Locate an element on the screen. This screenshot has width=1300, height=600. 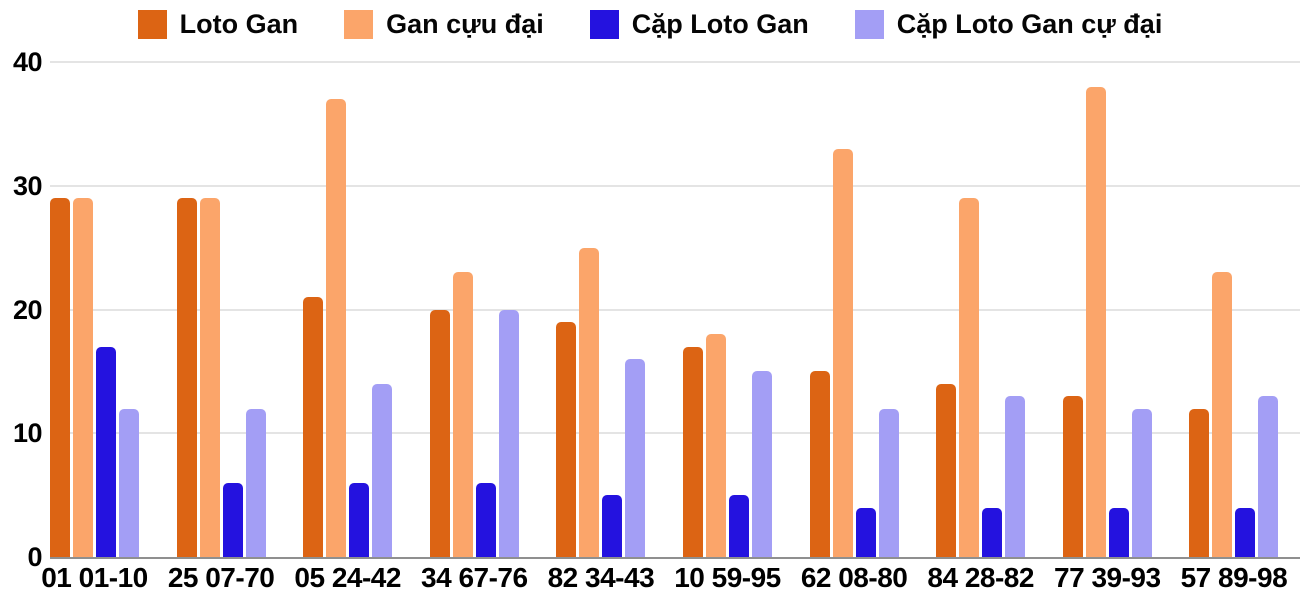
x-category-label: 84 28-82 is located at coordinates (980, 577).